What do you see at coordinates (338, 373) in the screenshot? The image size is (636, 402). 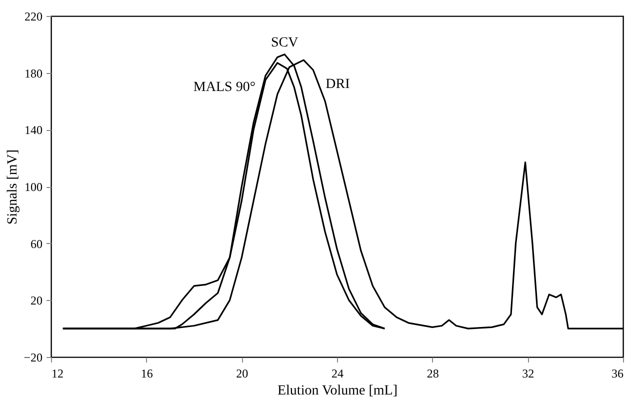 I see `x-tick-label: 24` at bounding box center [338, 373].